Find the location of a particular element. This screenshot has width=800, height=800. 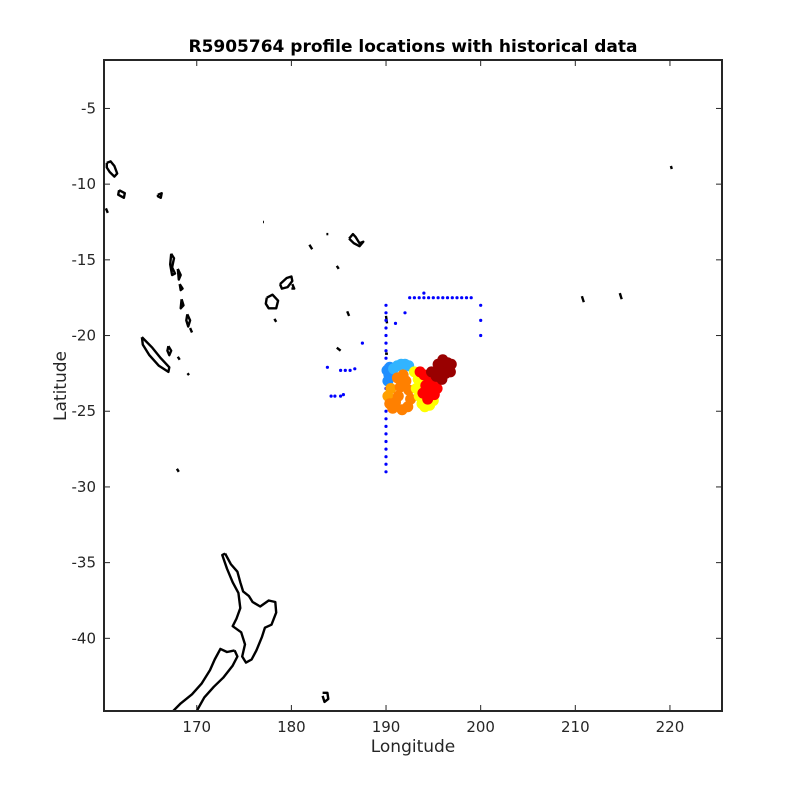

x-tick-label: 170 is located at coordinates (196, 727).